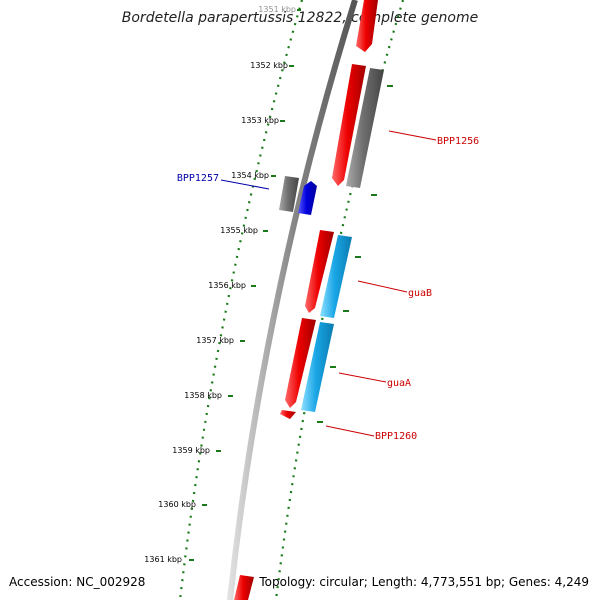  What do you see at coordinates (355, 254) in the screenshot?
I see `outer-major-ticks` at bounding box center [355, 254].